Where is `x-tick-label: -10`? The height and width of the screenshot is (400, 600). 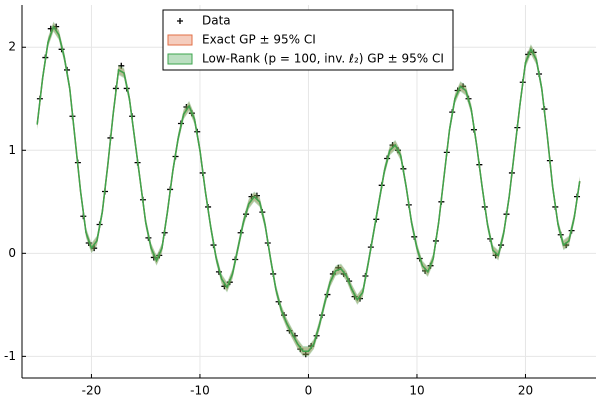
x-tick-label: -10 is located at coordinates (200, 391).